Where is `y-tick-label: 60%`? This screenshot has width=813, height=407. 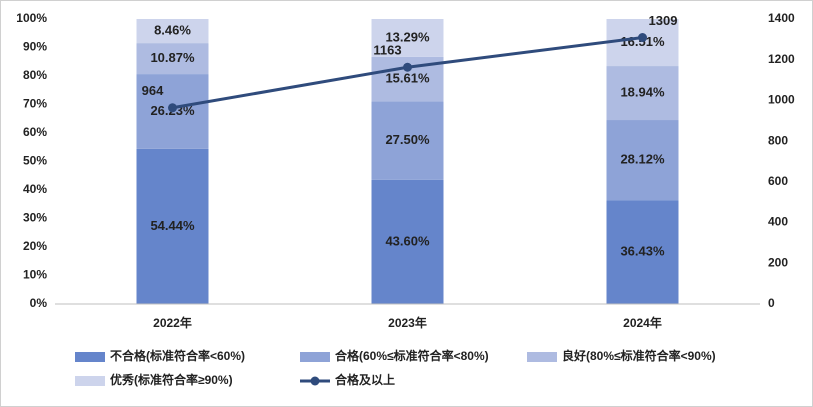
y-tick-label: 60% is located at coordinates (35, 132).